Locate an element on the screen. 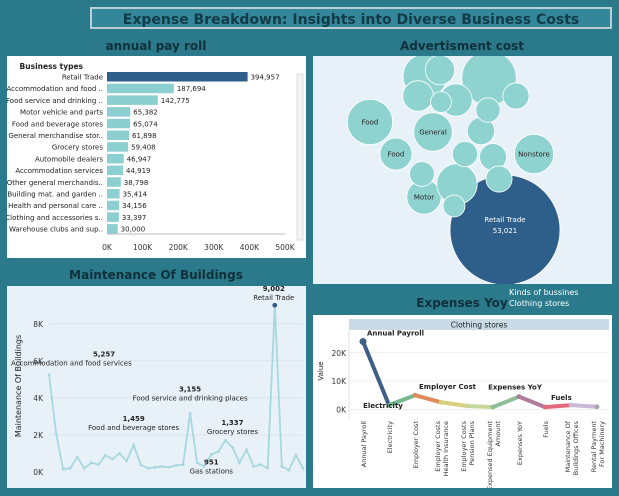  payroll-category-label: Accommodation and food .. is located at coordinates (55, 89).